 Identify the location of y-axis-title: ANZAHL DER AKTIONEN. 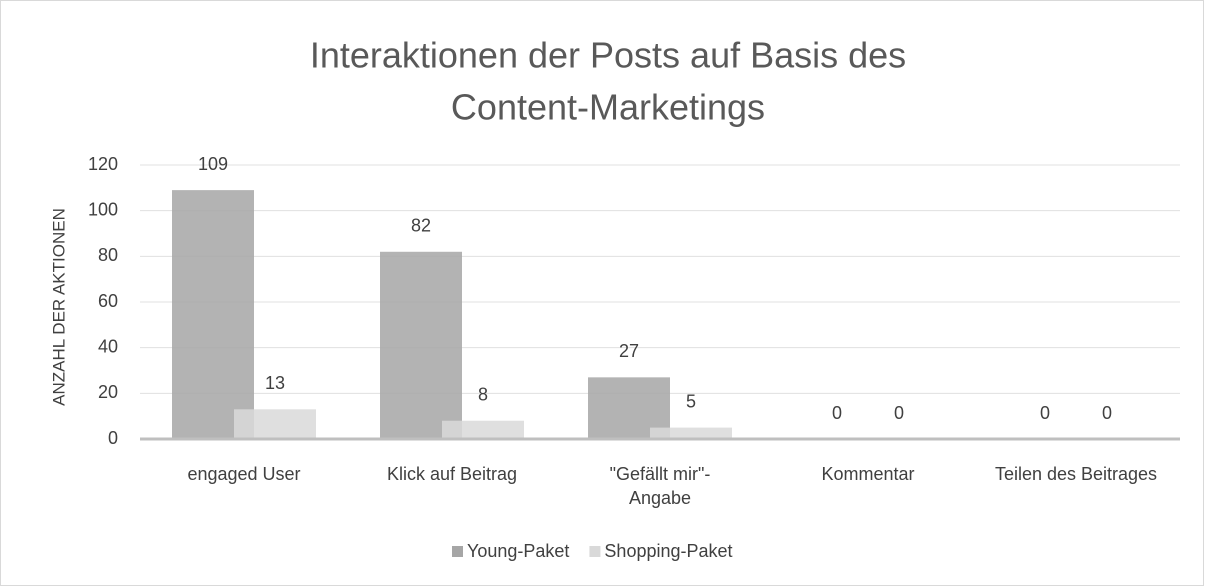
(58, 307).